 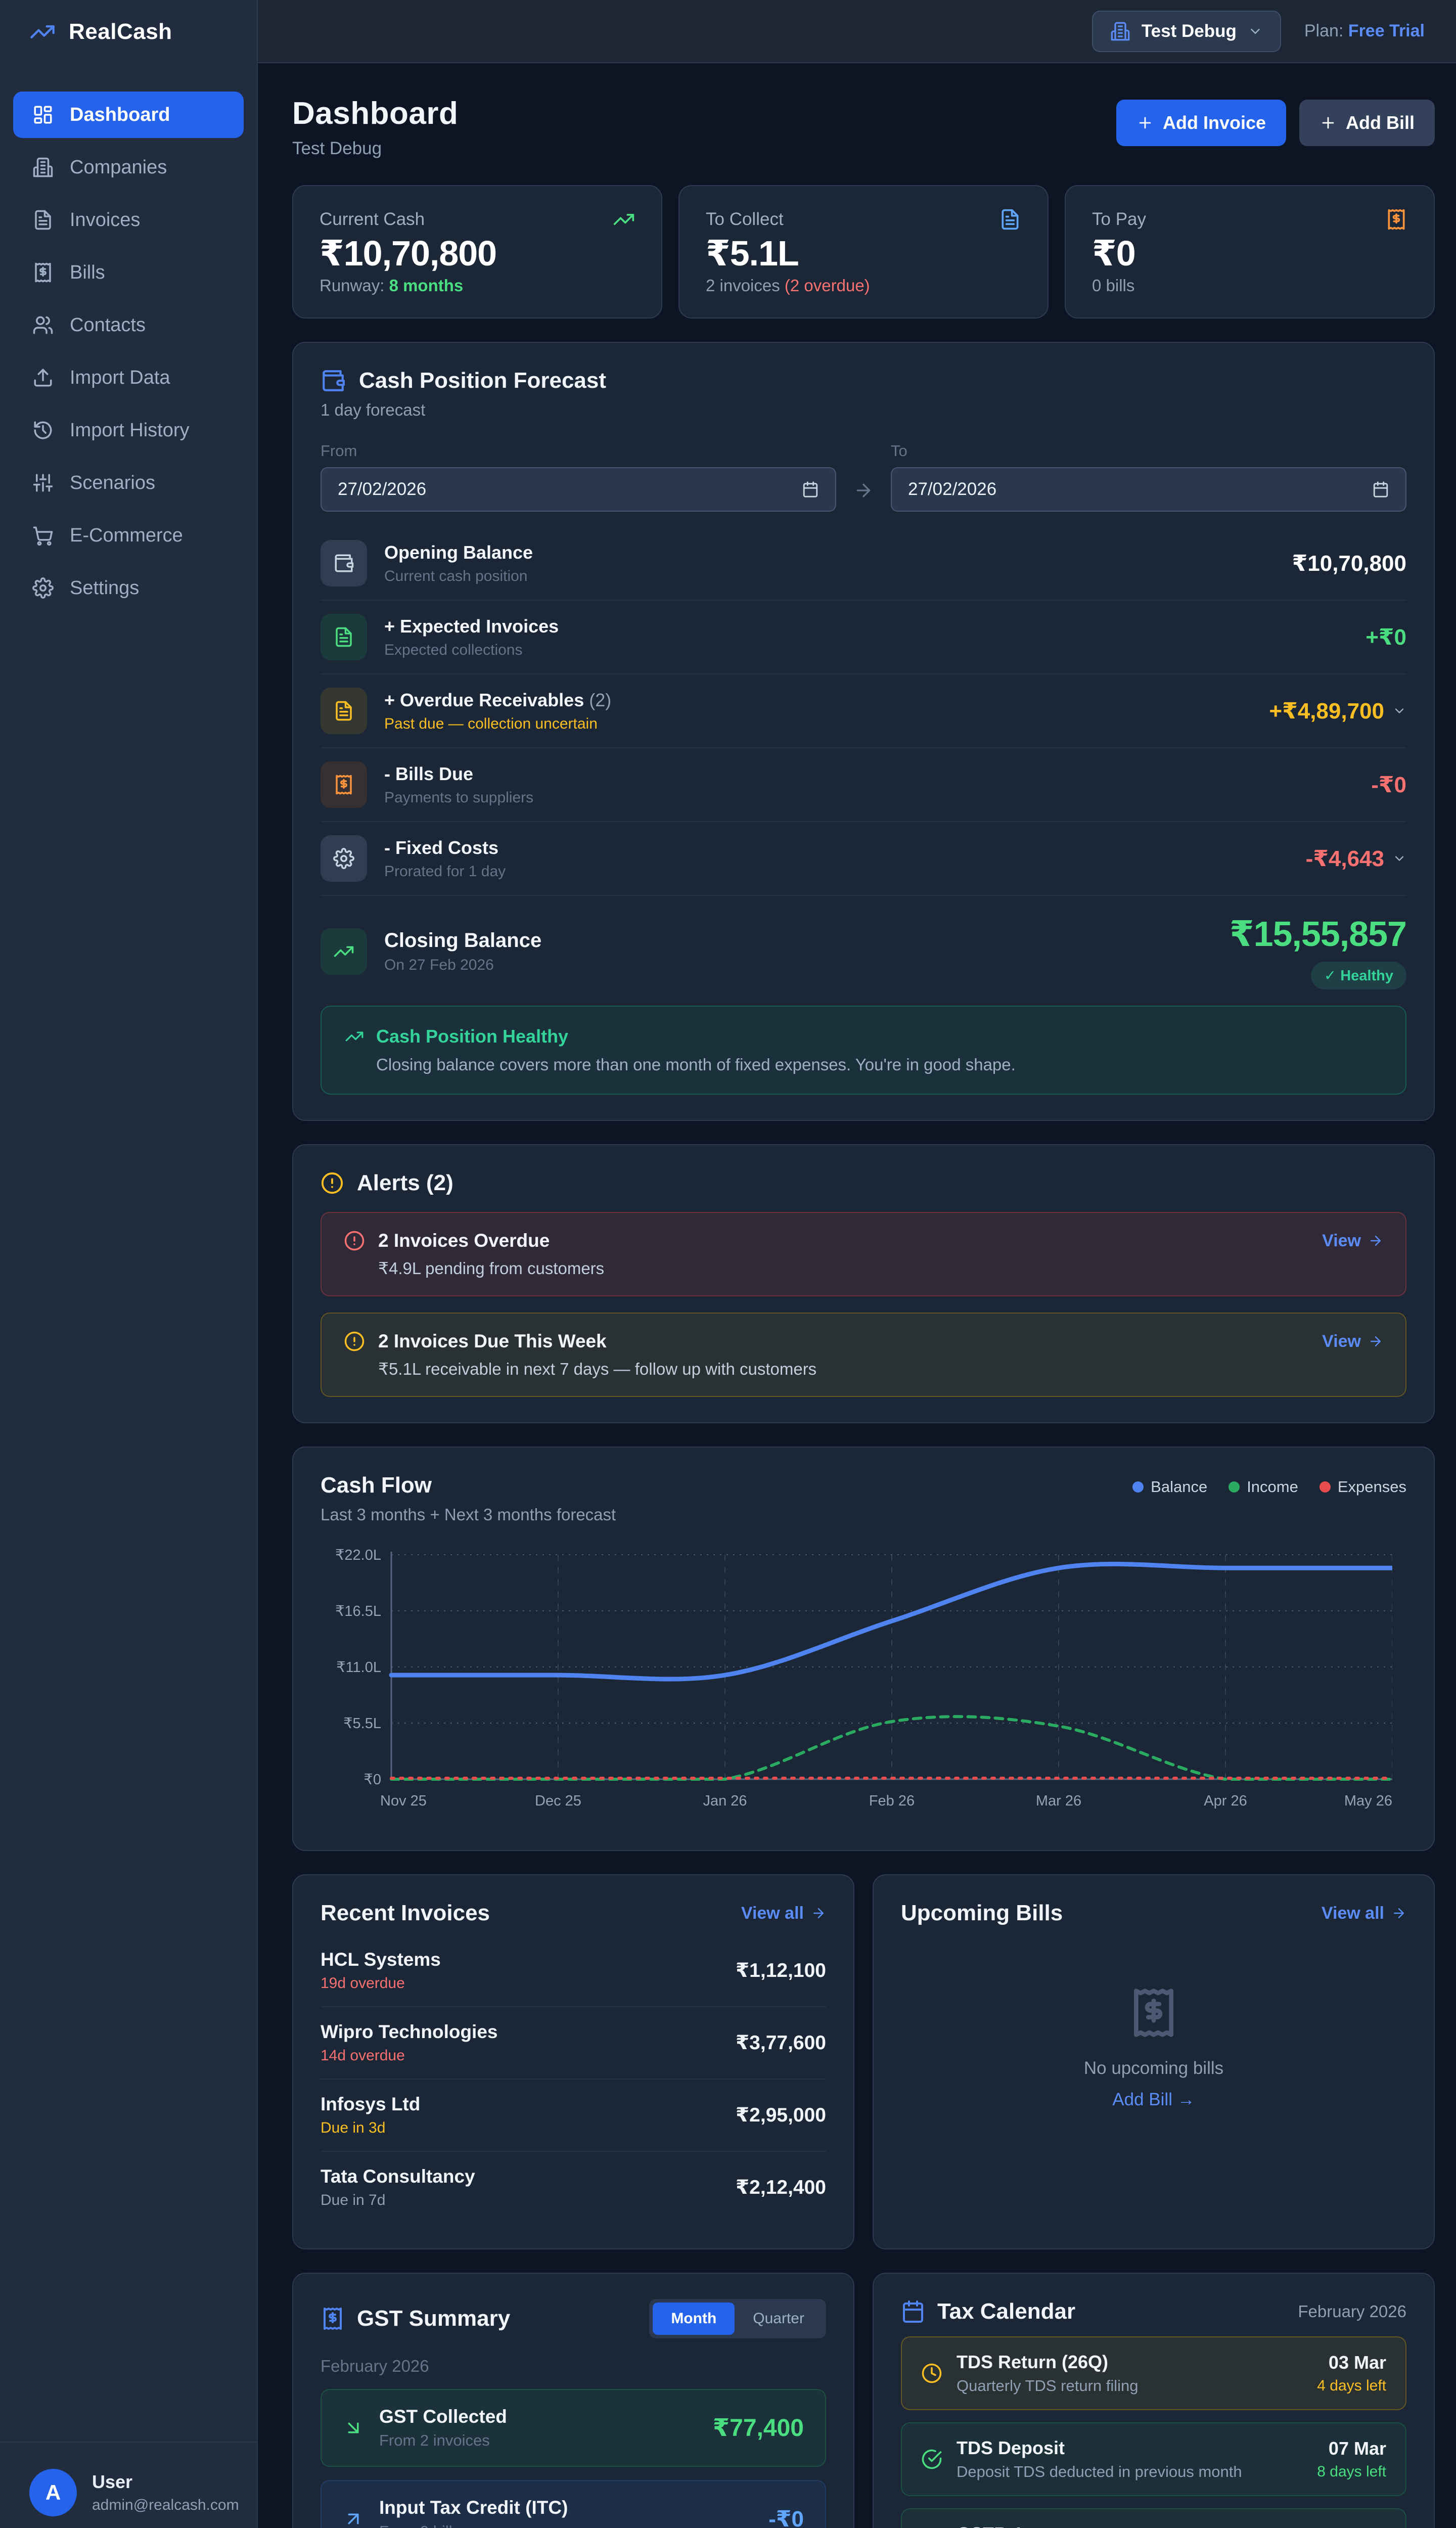 I want to click on invoice-amount: ₹3,77,600, so click(x=781, y=2043).